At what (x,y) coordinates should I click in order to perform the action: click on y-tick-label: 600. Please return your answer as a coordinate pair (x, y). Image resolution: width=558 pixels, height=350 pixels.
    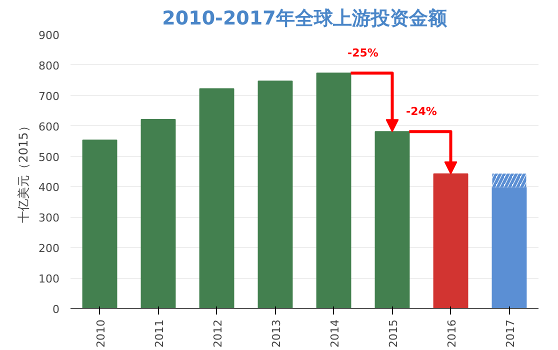
    Looking at the image, I should click on (49, 127).